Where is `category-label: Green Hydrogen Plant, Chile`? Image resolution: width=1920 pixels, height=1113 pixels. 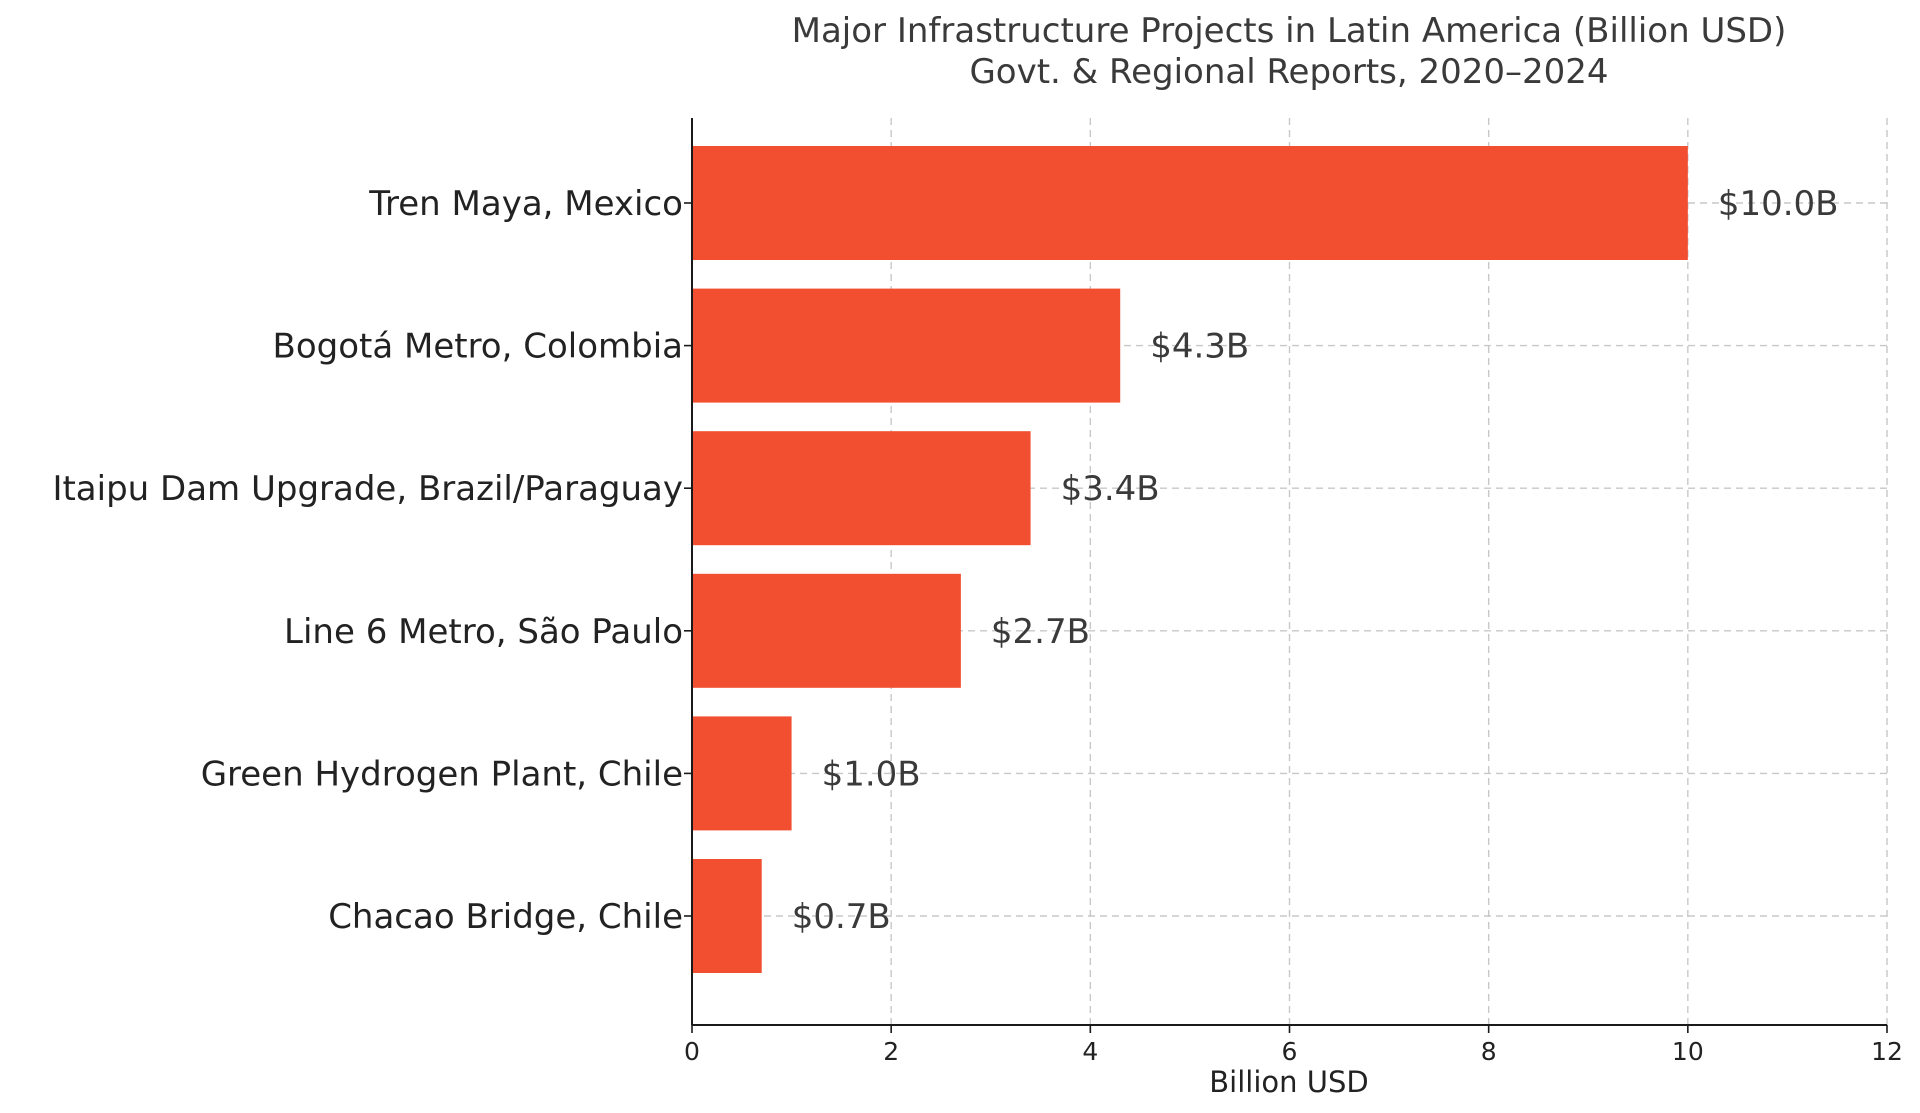 category-label: Green Hydrogen Plant, Chile is located at coordinates (442, 774).